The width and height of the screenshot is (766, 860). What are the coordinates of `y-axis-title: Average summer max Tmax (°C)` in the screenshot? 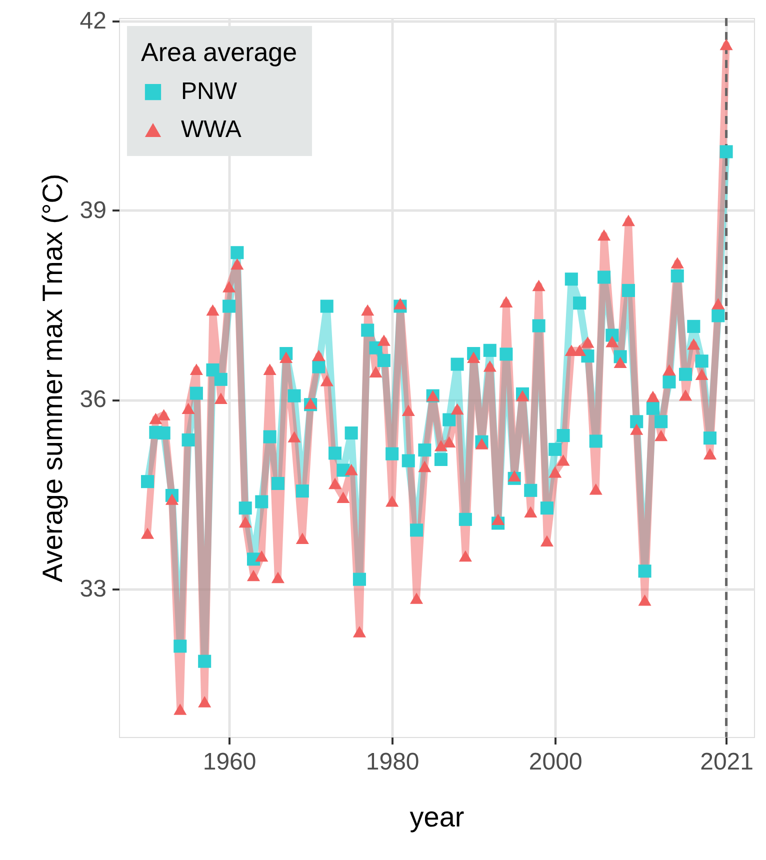 It's located at (52, 378).